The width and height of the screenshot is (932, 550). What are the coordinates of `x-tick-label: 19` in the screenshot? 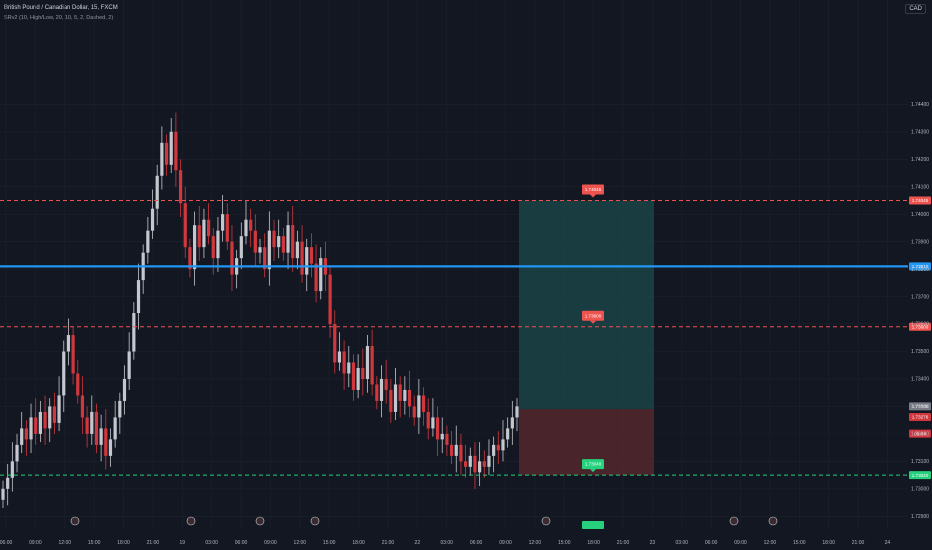 It's located at (183, 543).